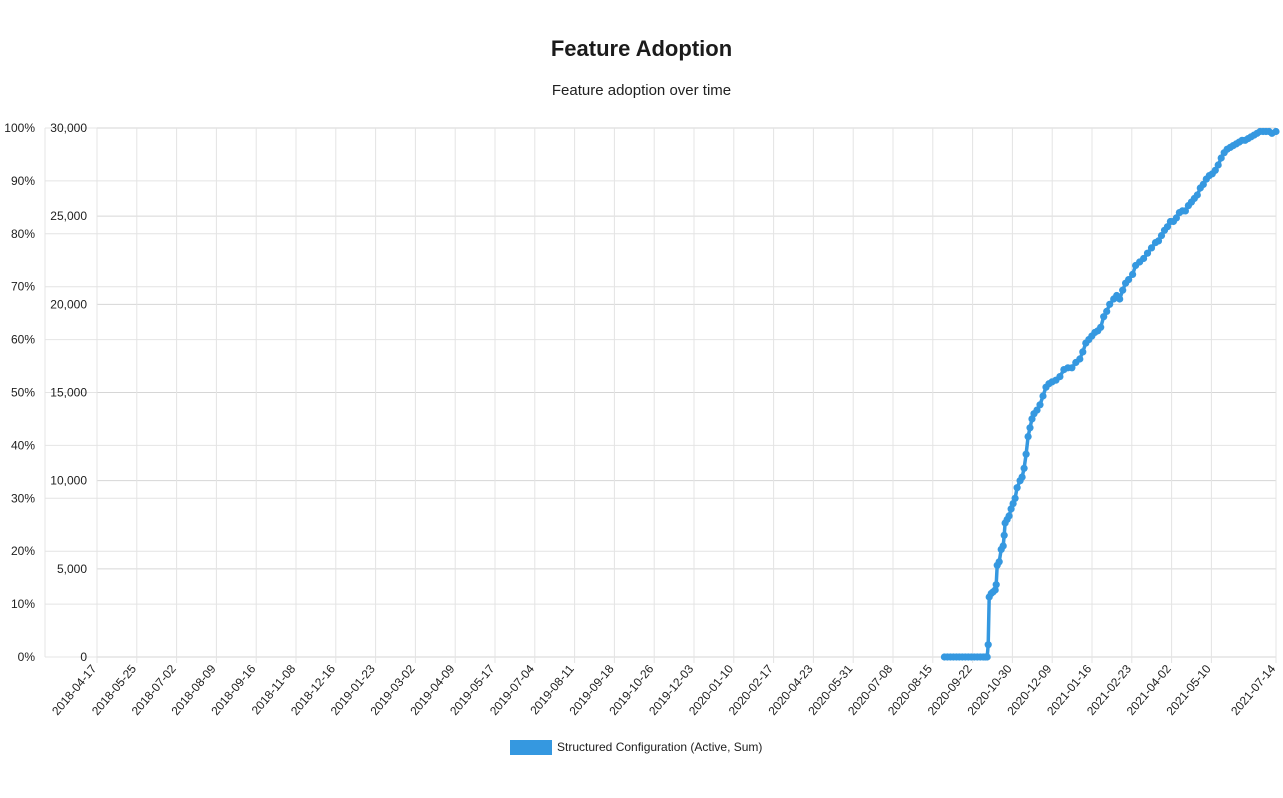 The width and height of the screenshot is (1283, 798). Describe the element at coordinates (68, 304) in the screenshot. I see `y-right-tick-label: 20,000` at that location.